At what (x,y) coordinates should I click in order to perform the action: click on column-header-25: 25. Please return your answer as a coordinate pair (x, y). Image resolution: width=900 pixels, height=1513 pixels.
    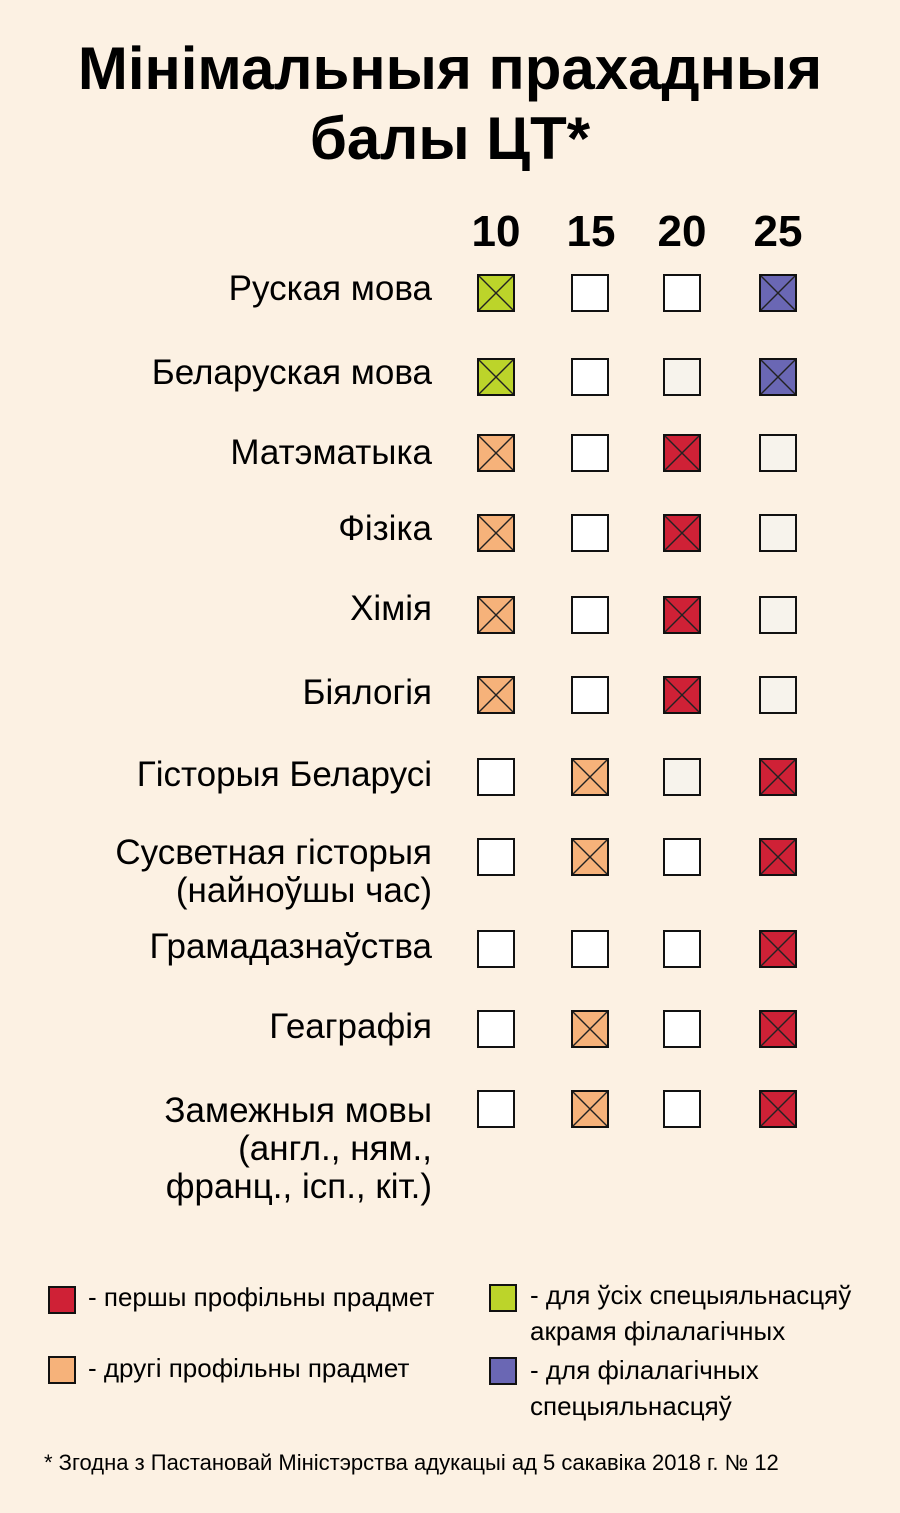
    Looking at the image, I should click on (778, 231).